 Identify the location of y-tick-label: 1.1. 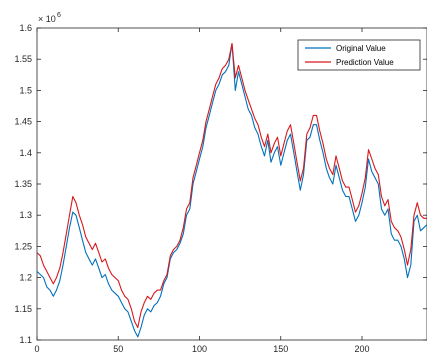
(25, 340).